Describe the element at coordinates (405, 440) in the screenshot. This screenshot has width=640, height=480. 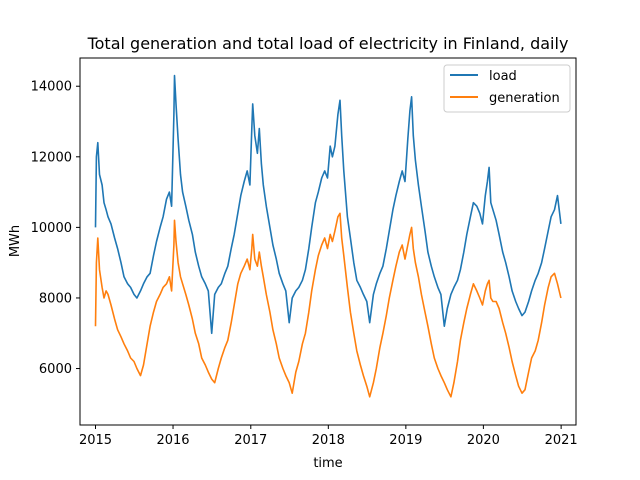
I see `x-tick-label: 2019` at that location.